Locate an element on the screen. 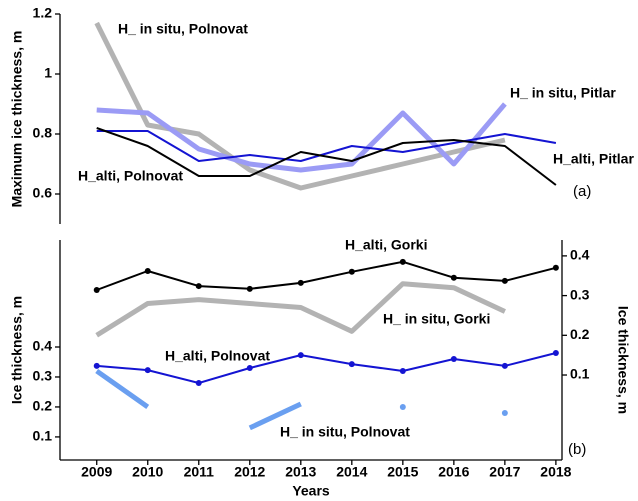 The width and height of the screenshot is (638, 501). y-axis-label: Ice thickness, m is located at coordinates (17, 350).